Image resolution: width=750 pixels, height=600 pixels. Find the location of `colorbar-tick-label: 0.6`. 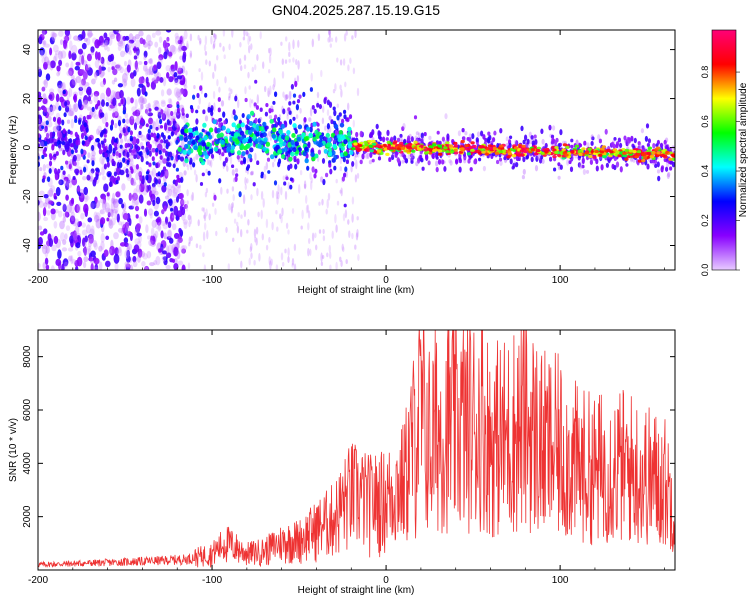

colorbar-tick-label: 0.6 is located at coordinates (705, 121).